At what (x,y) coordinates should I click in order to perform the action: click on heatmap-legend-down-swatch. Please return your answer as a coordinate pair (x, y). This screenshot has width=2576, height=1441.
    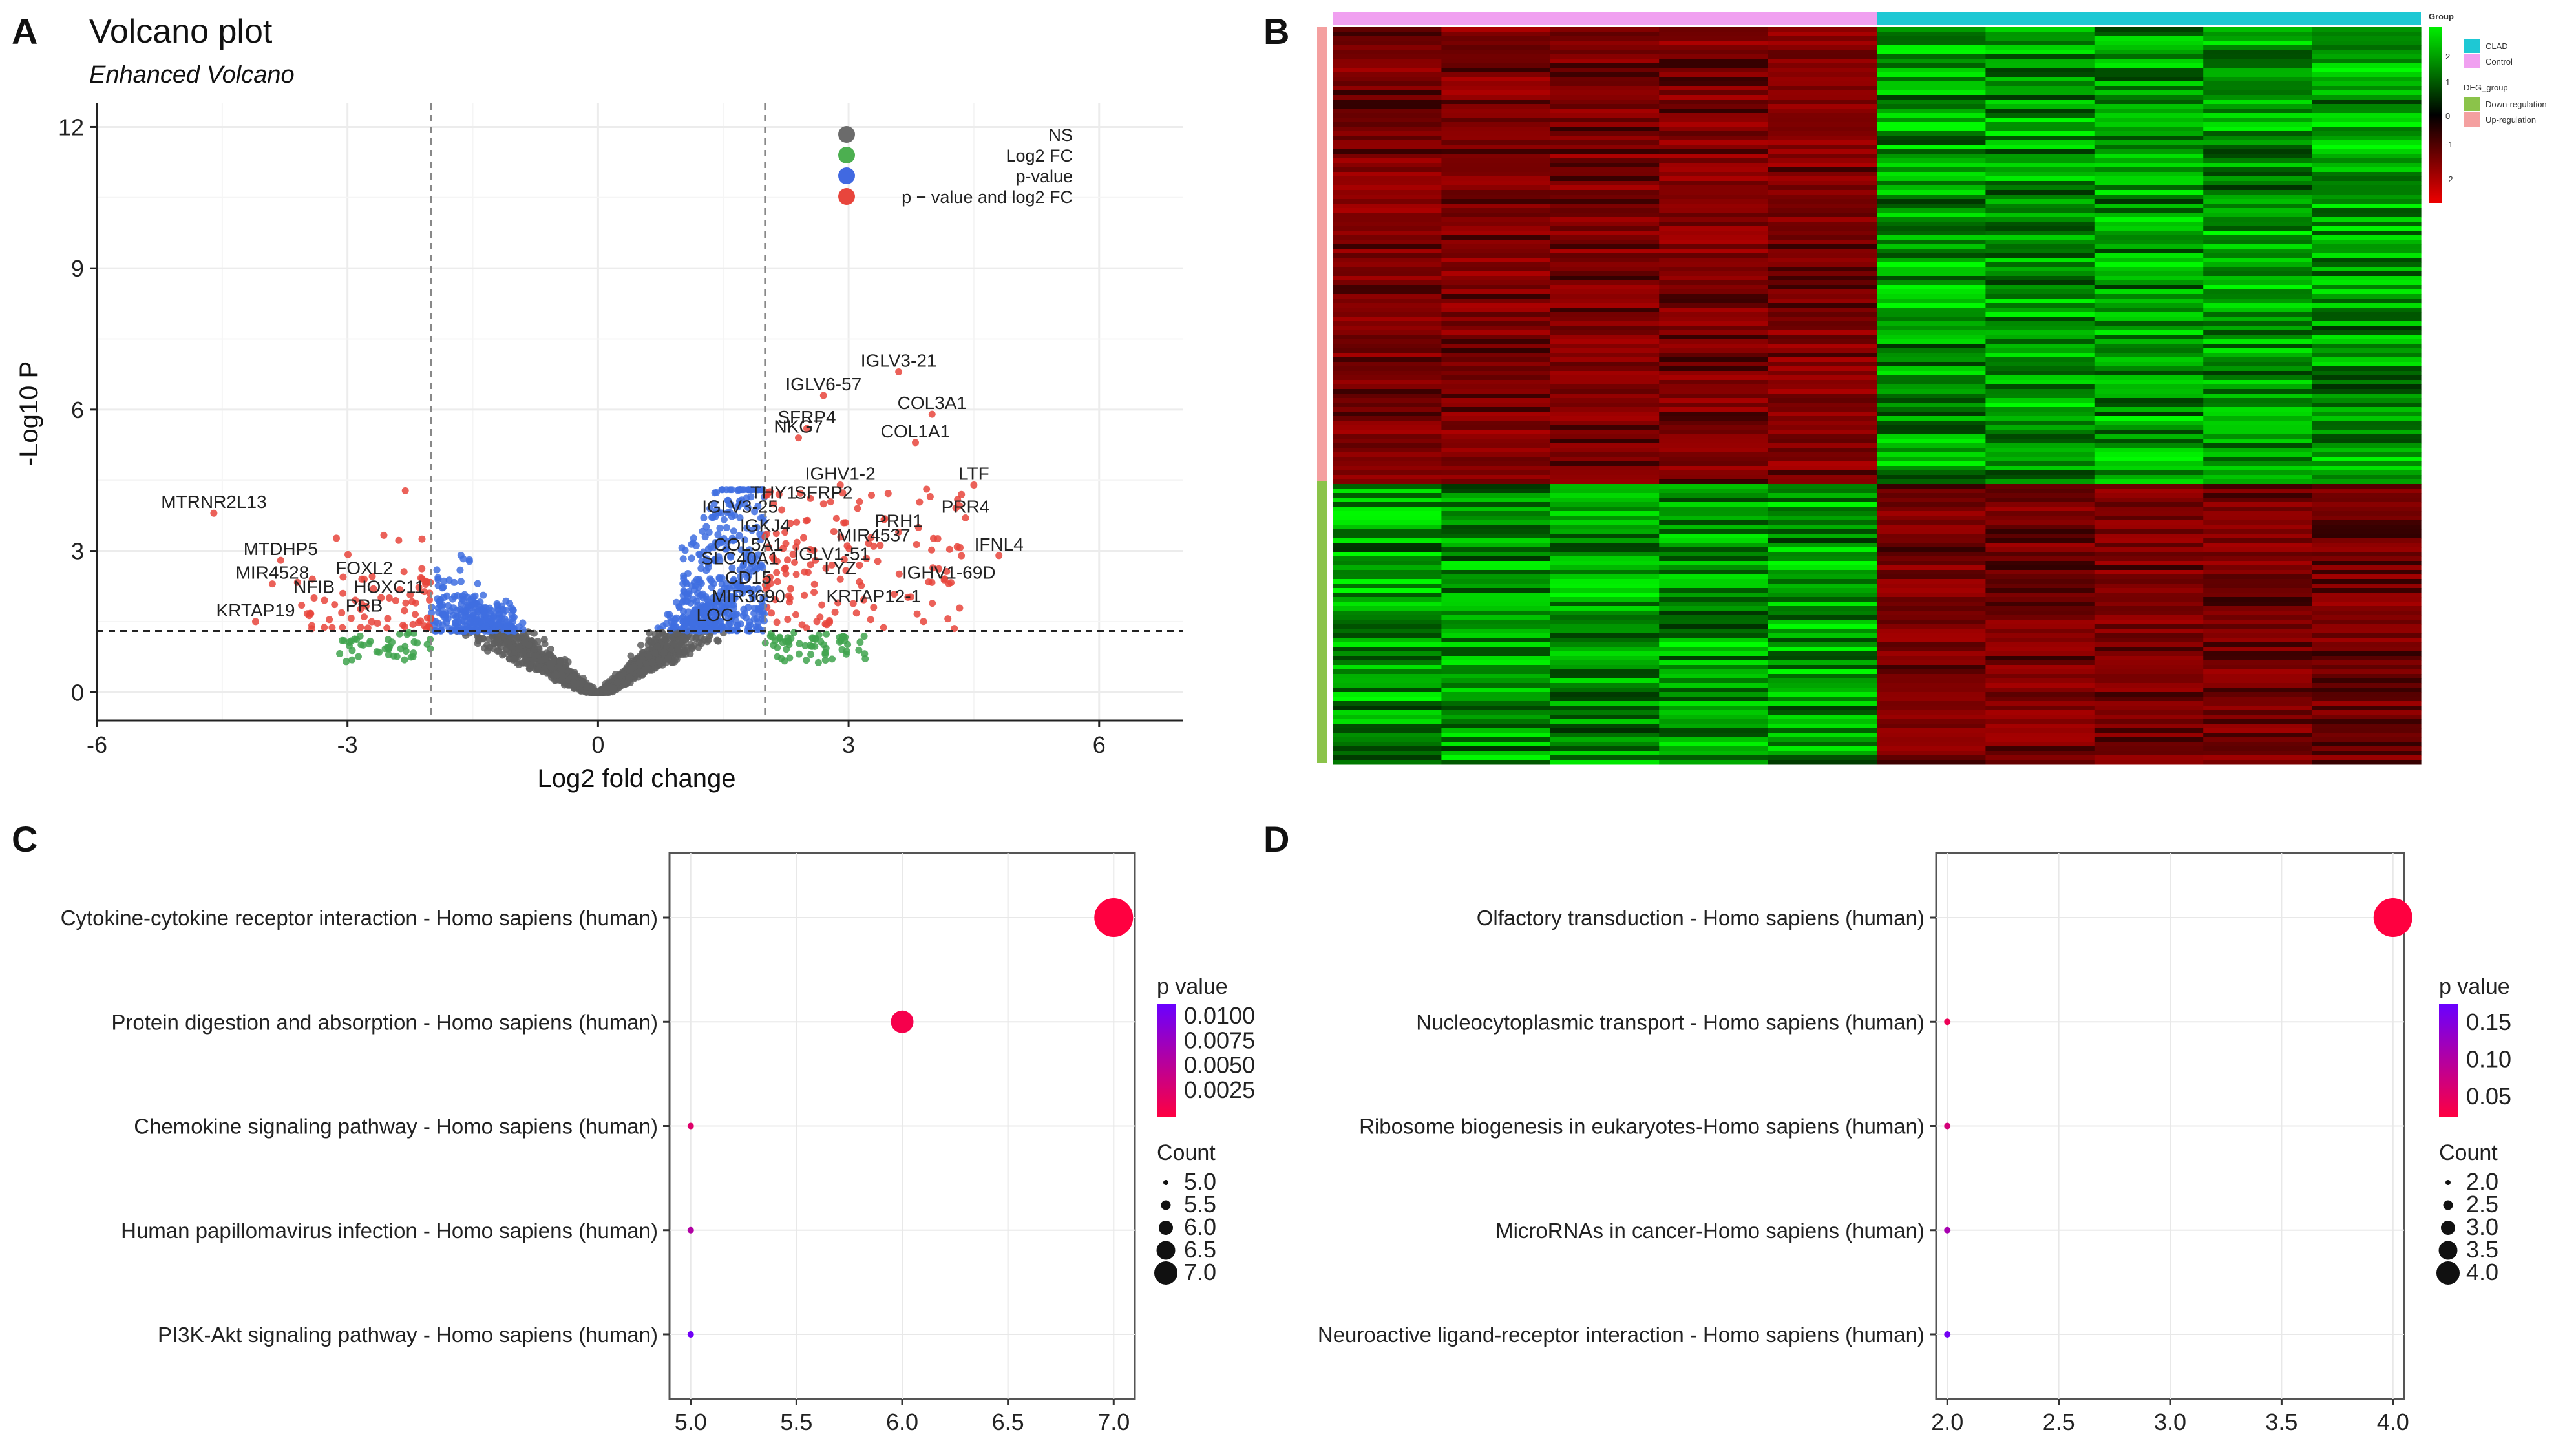
    Looking at the image, I should click on (2472, 104).